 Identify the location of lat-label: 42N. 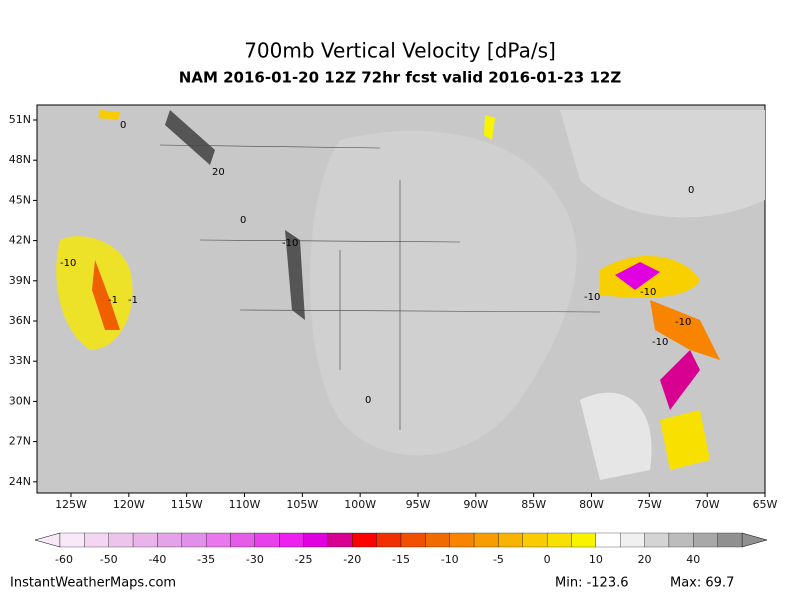
(20, 240).